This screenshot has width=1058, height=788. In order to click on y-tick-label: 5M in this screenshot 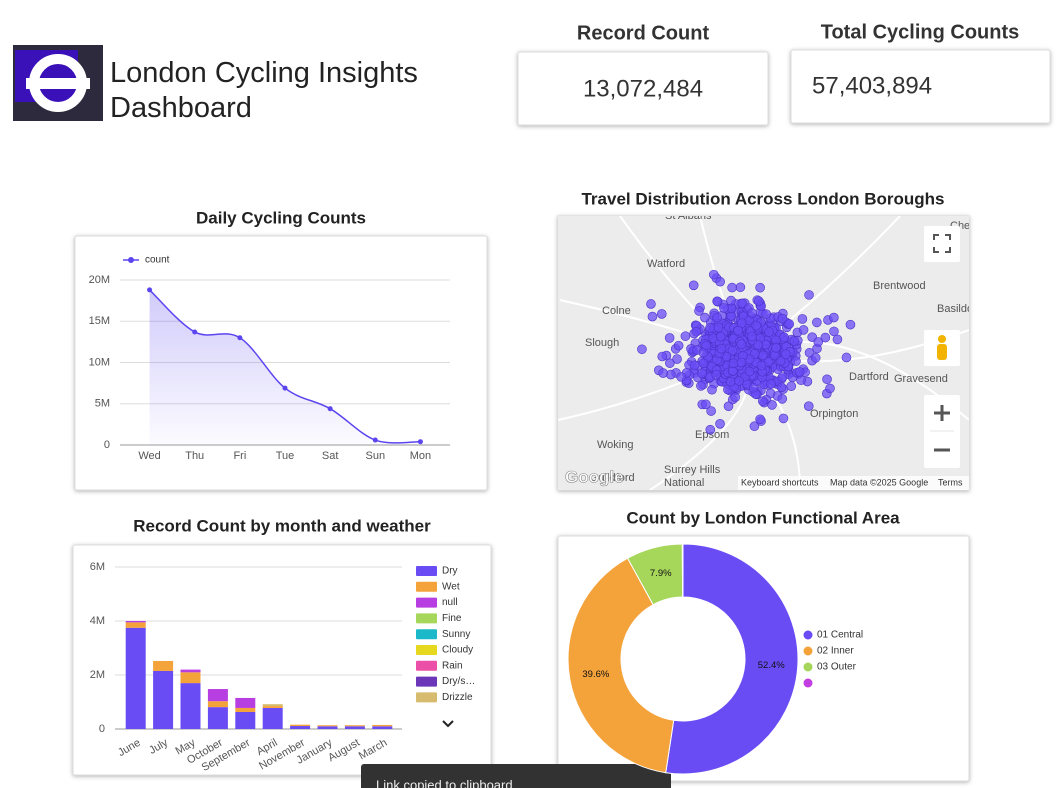, I will do `click(102, 404)`.